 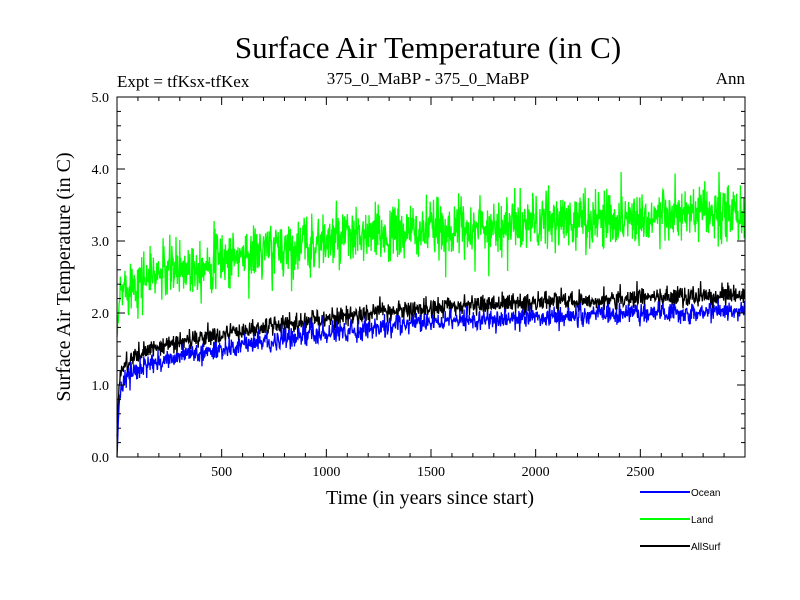 I want to click on legend-label-allsurf: AllSurf, so click(x=706, y=547).